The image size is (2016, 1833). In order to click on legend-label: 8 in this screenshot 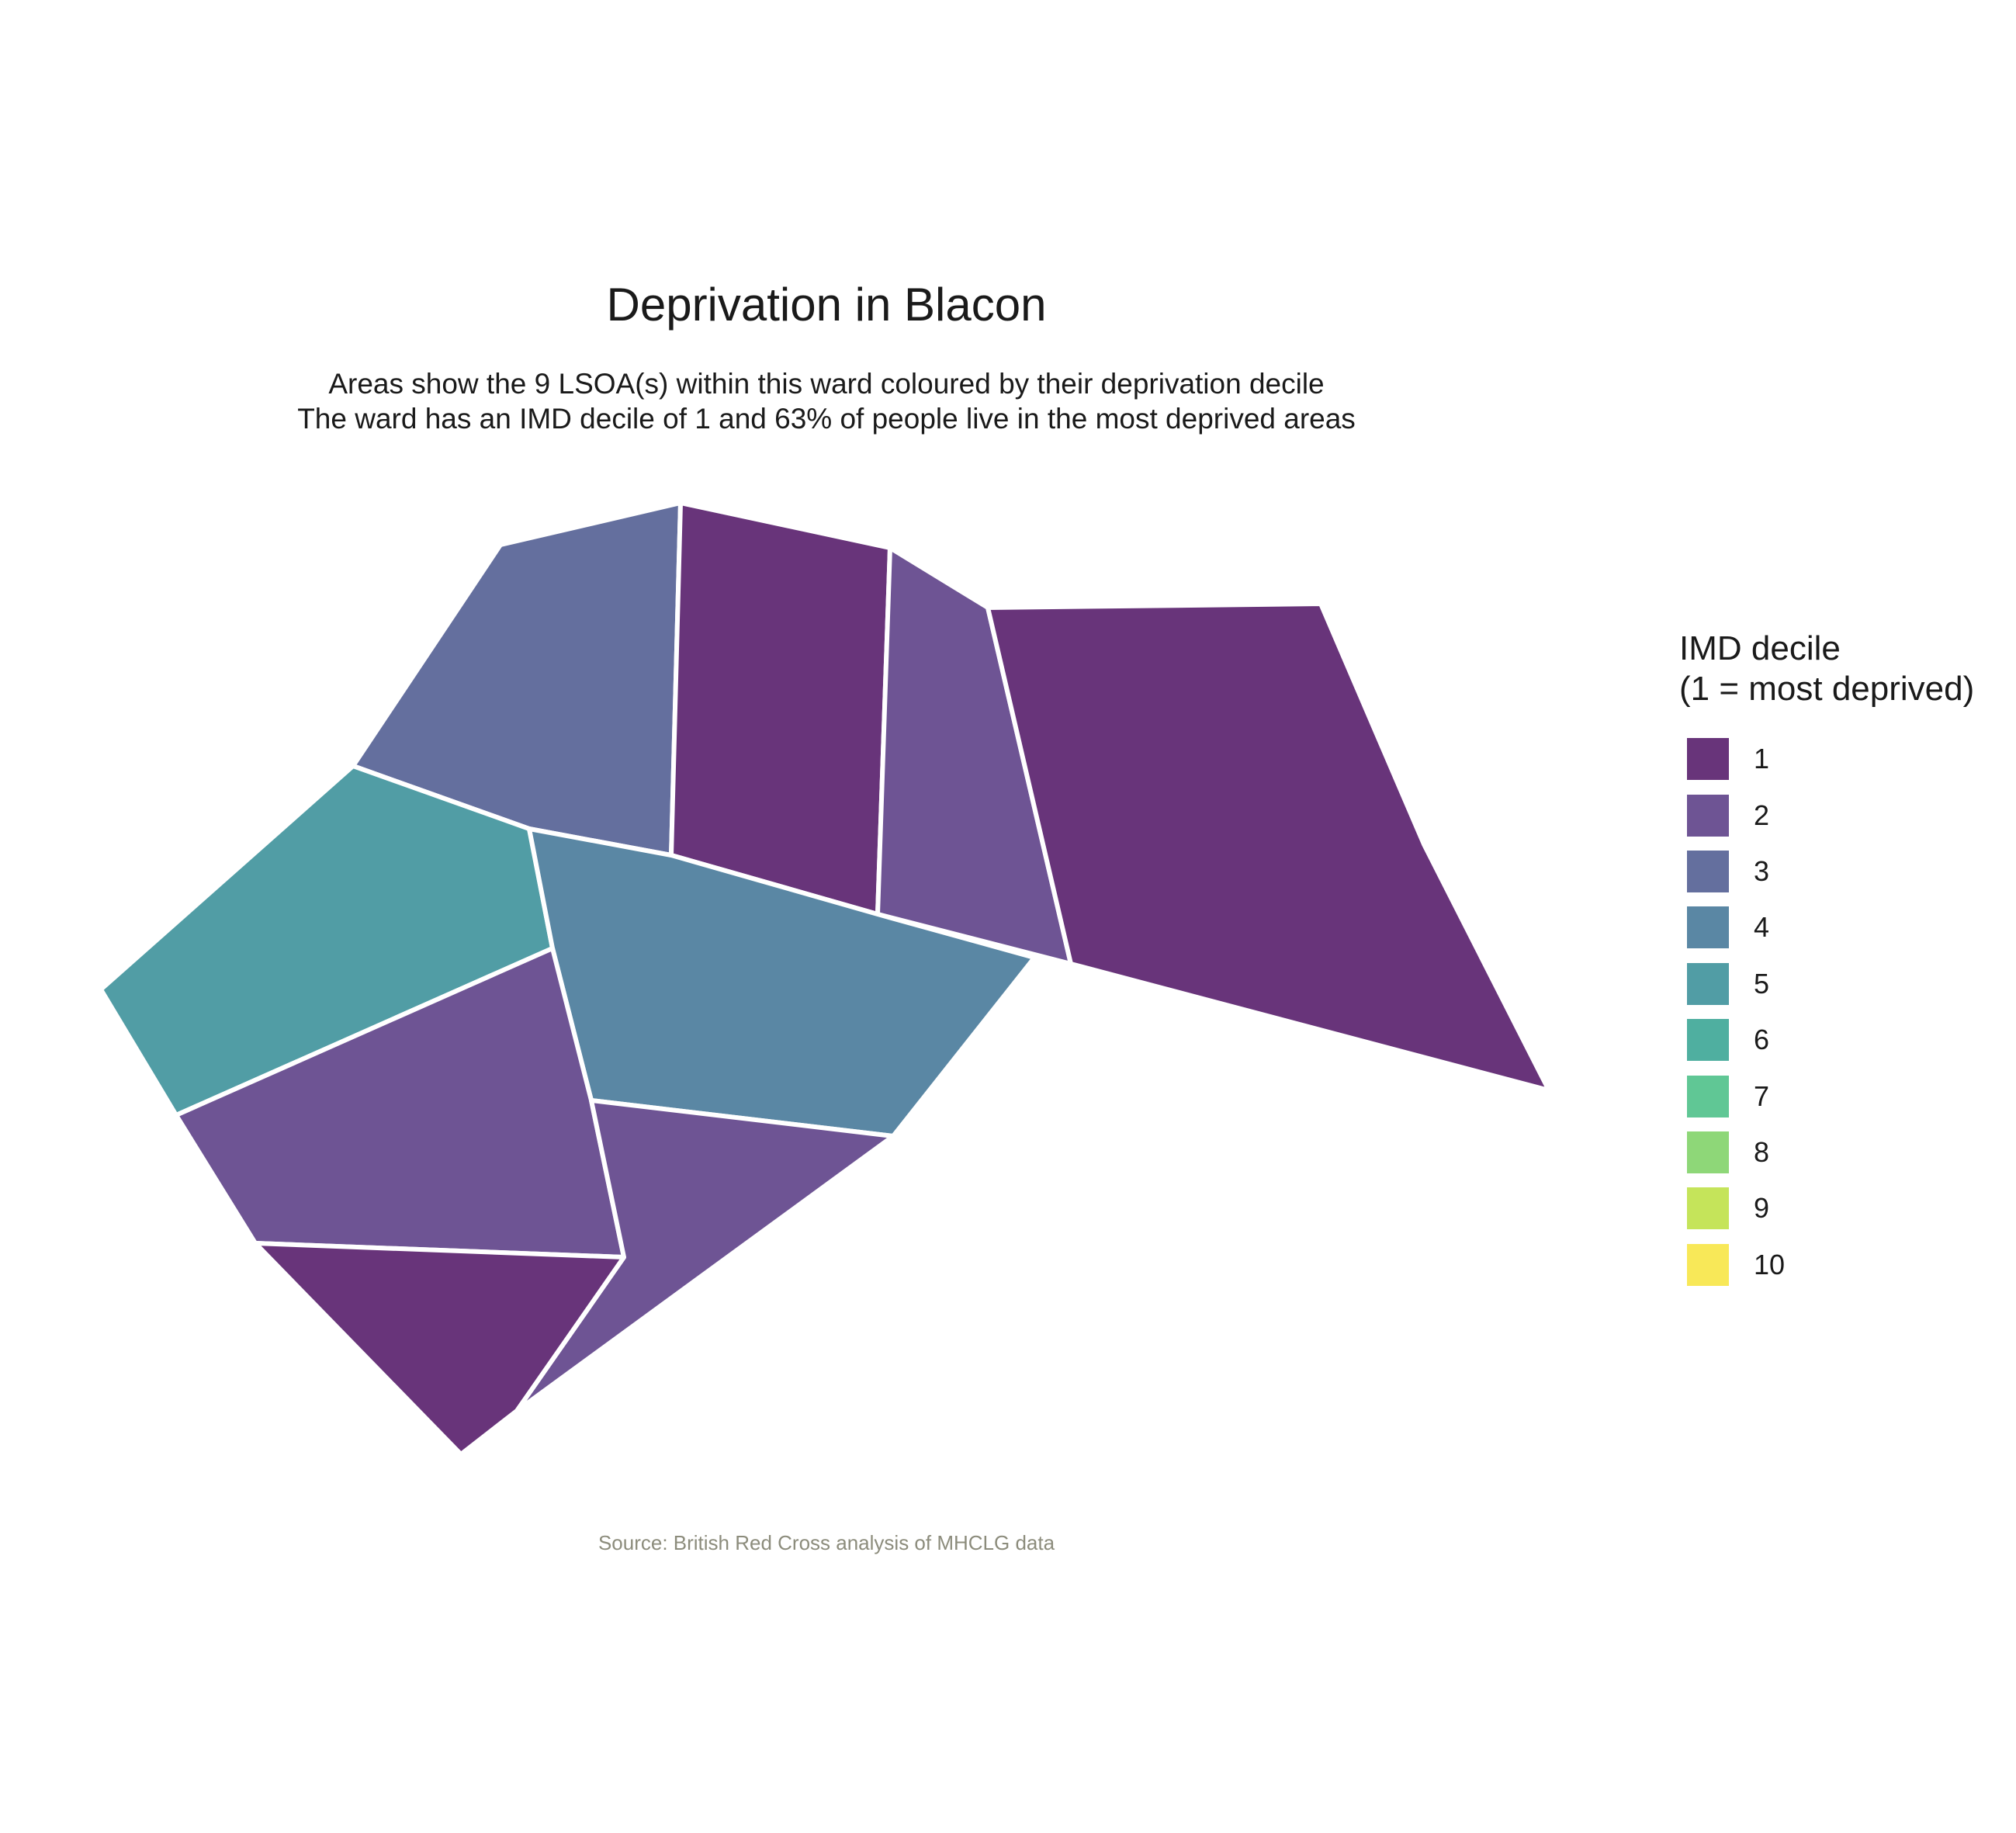, I will do `click(1762, 1151)`.